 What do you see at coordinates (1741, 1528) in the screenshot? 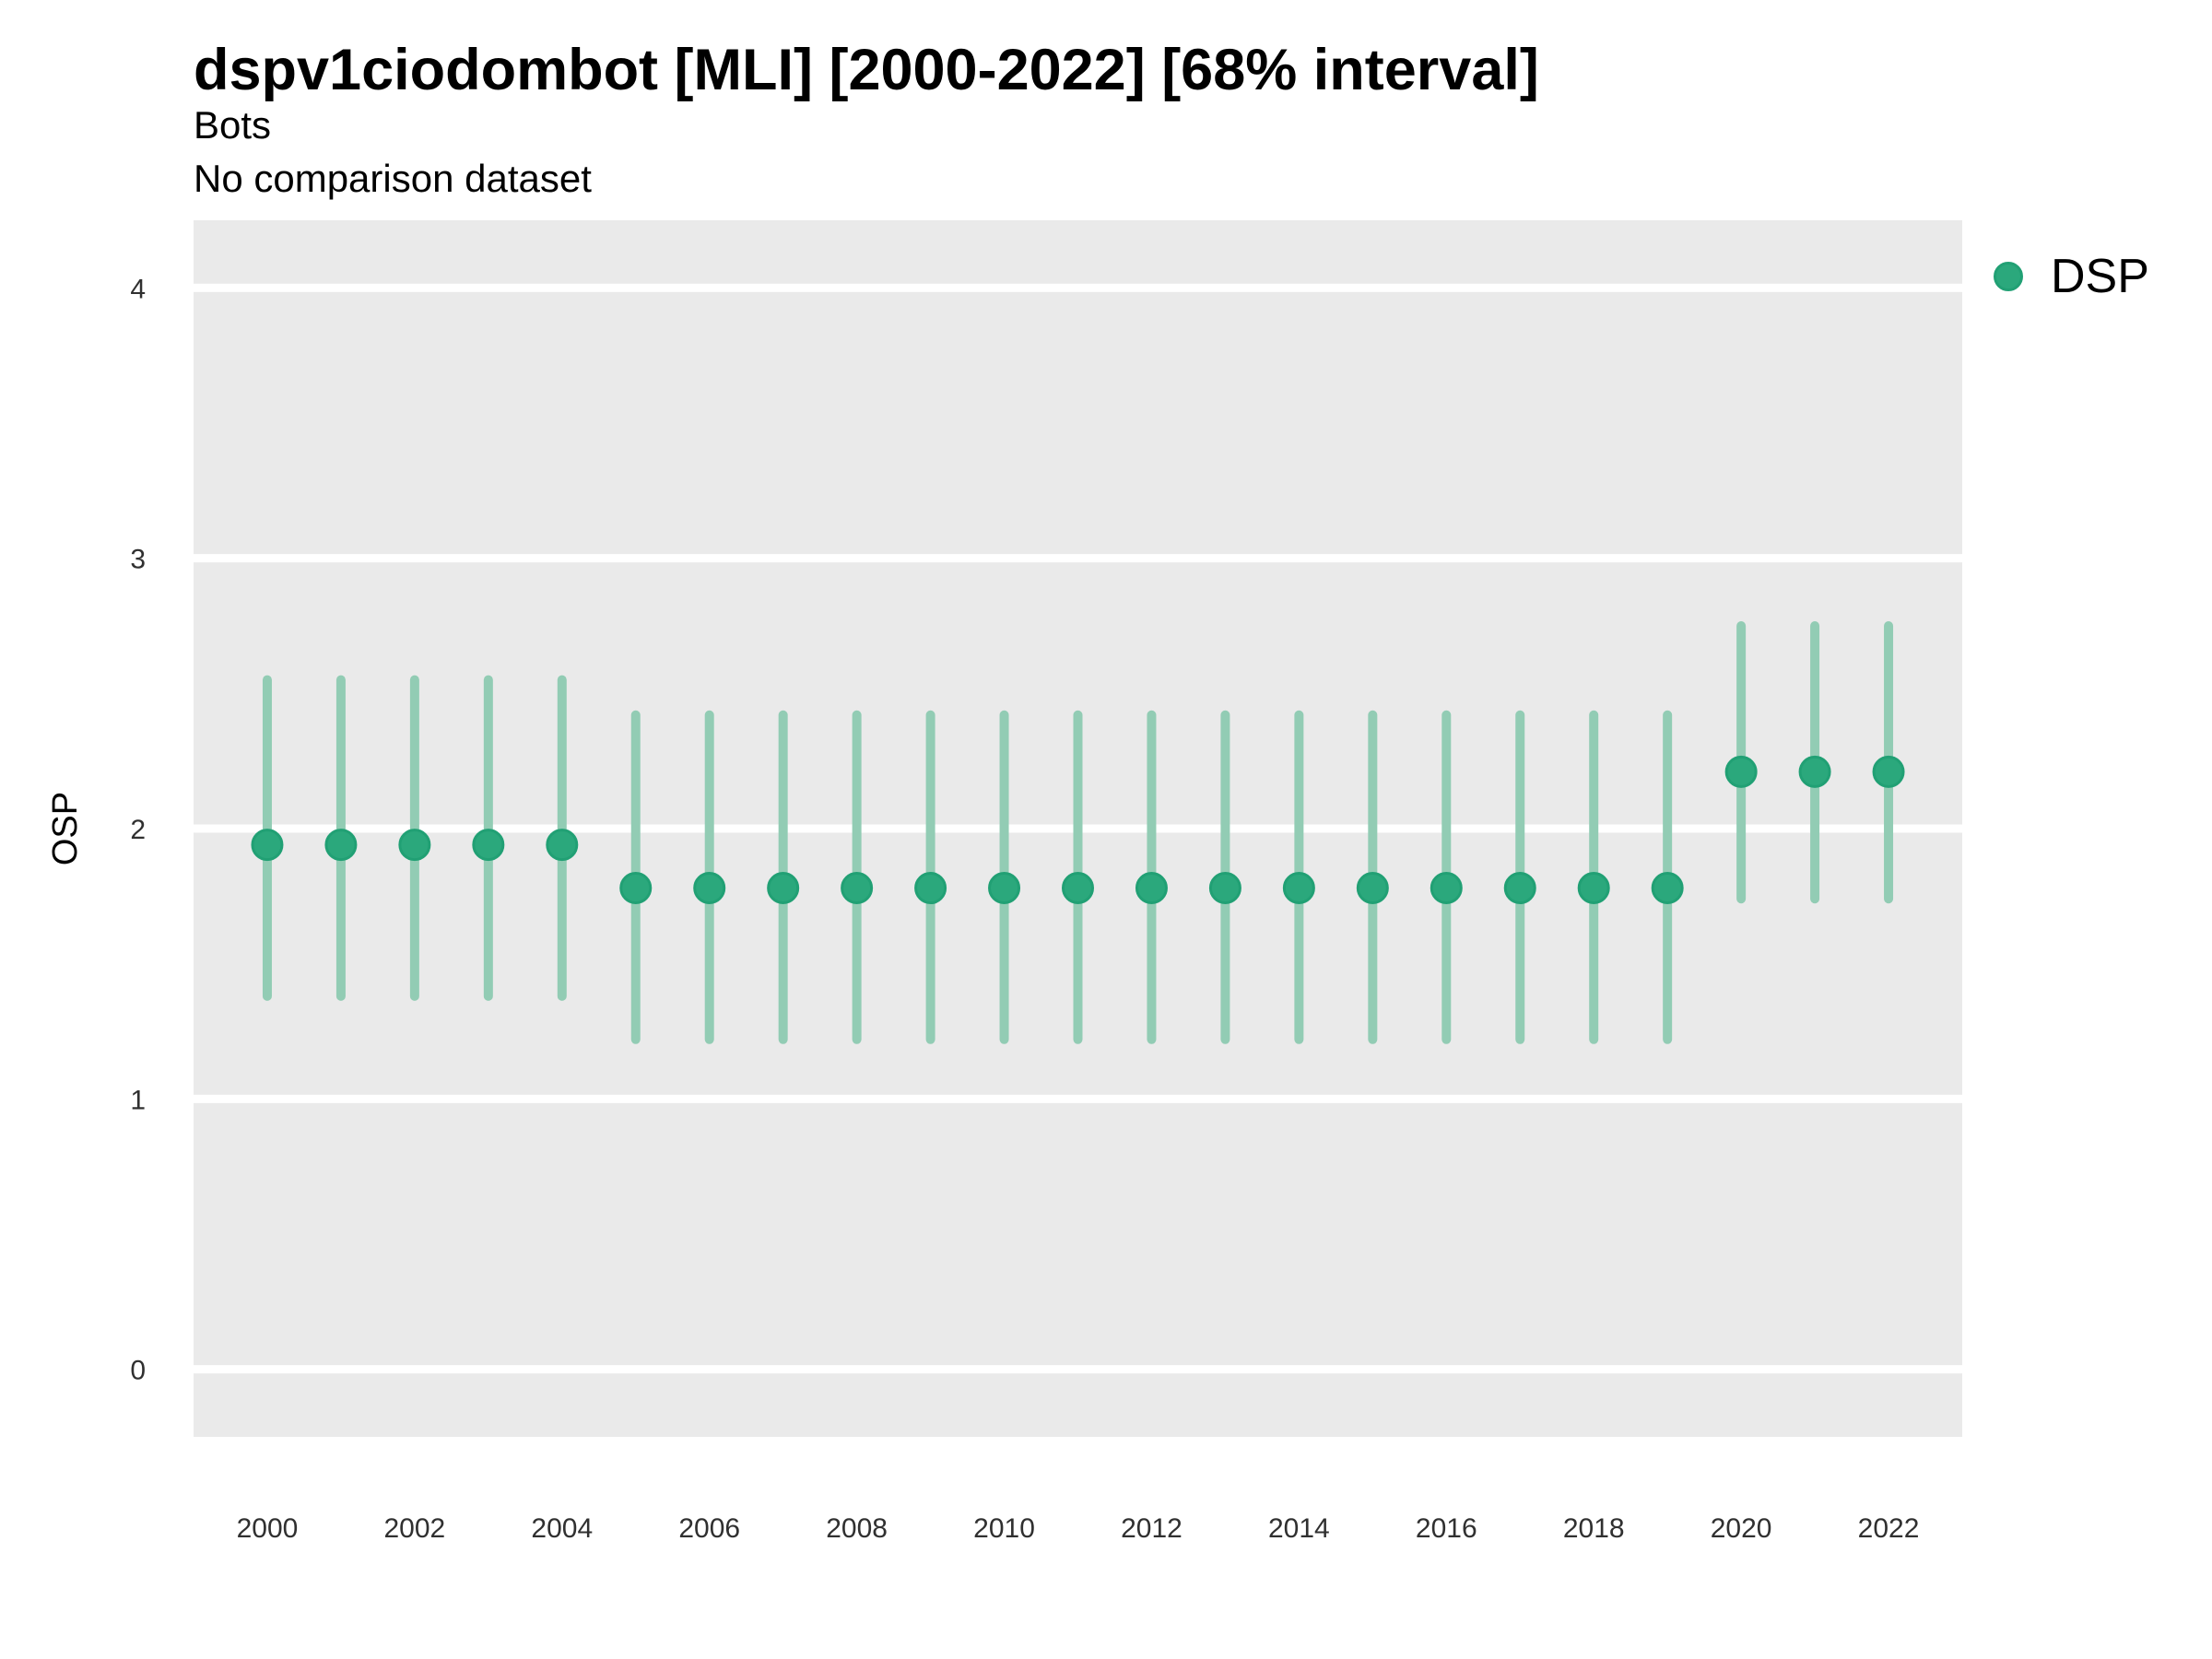
I see `x-tick-label-2020: 2020` at bounding box center [1741, 1528].